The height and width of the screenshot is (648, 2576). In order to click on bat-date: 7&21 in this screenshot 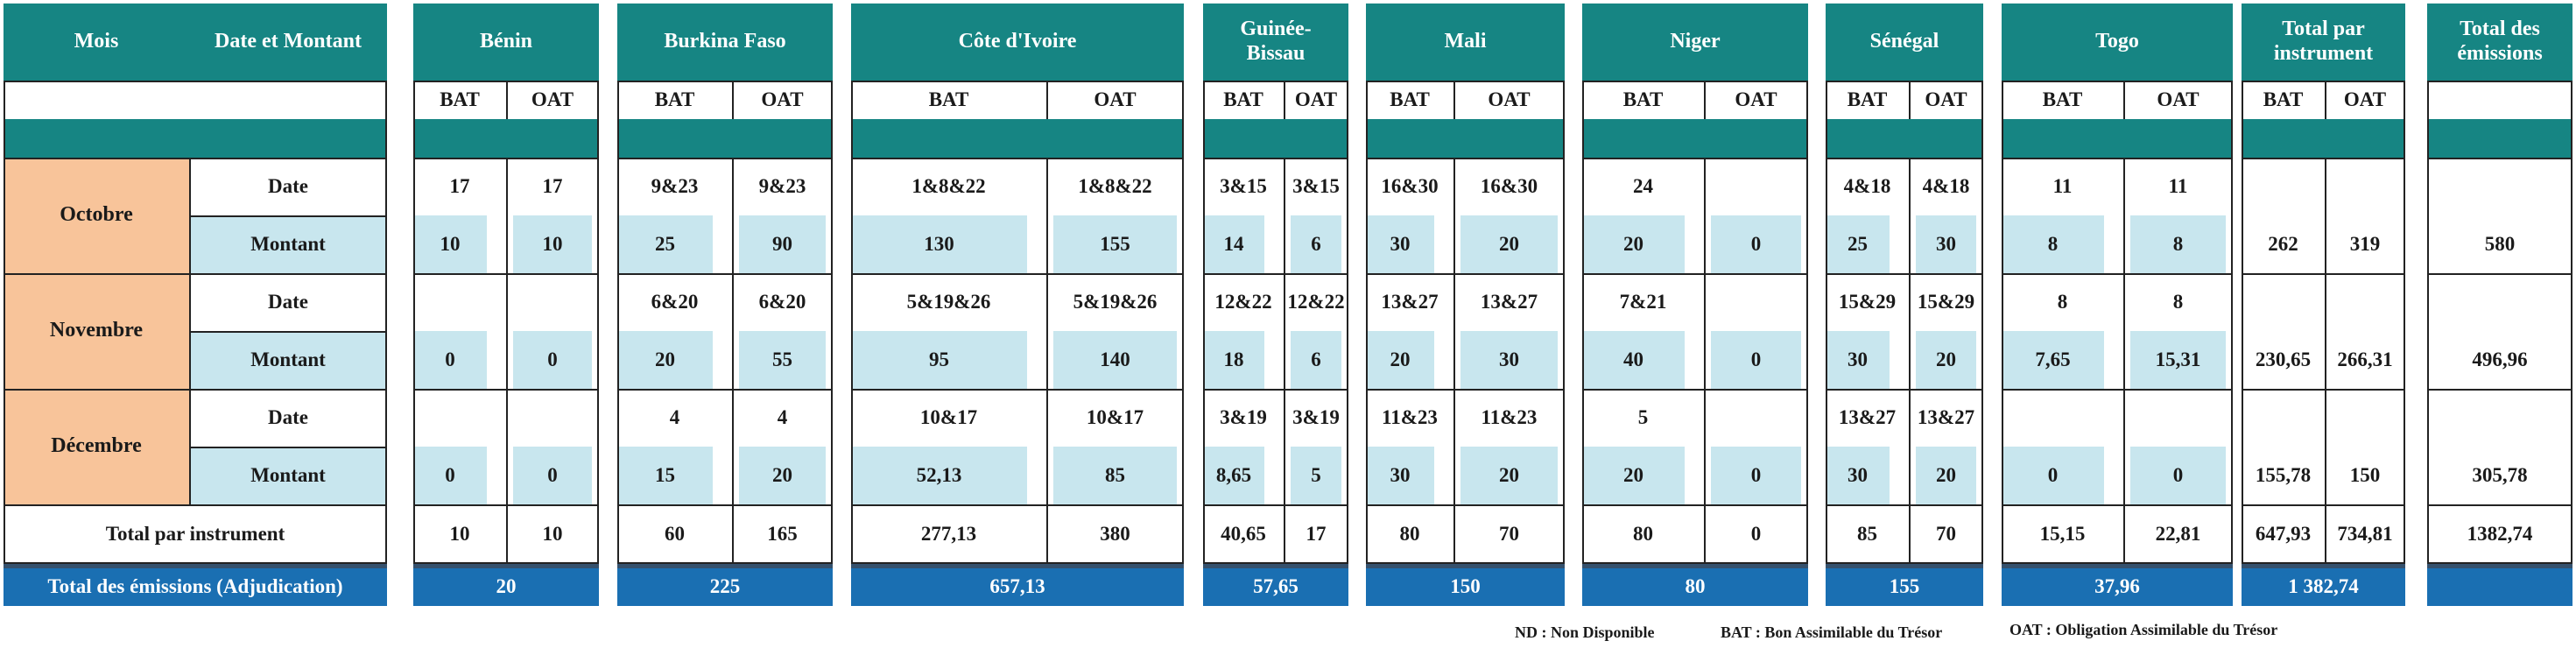, I will do `click(1643, 302)`.